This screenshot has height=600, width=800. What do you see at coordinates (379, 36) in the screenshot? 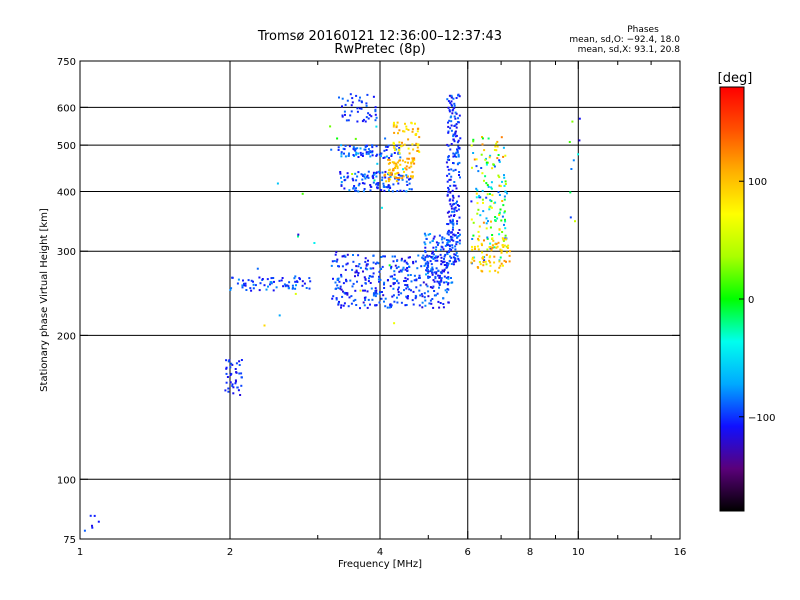
I see `chart-title: Tromsø 20160121 12:36:00–12:37:43` at bounding box center [379, 36].